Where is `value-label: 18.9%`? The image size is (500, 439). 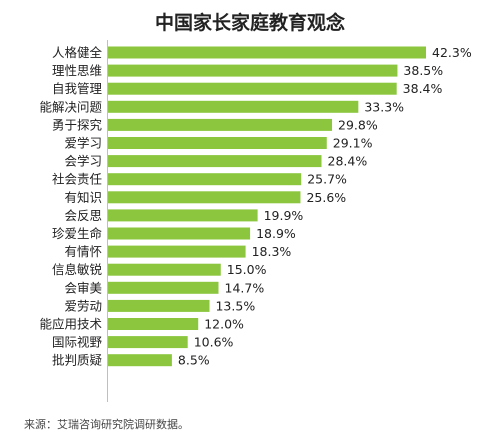
value-label: 18.9% is located at coordinates (276, 233).